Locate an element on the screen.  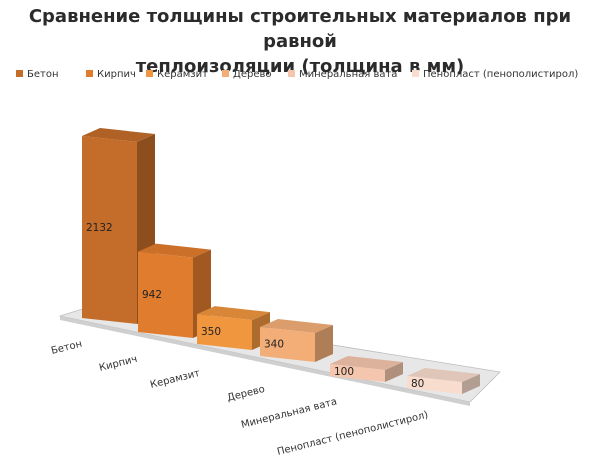
data-label: 942 is located at coordinates (152, 295).